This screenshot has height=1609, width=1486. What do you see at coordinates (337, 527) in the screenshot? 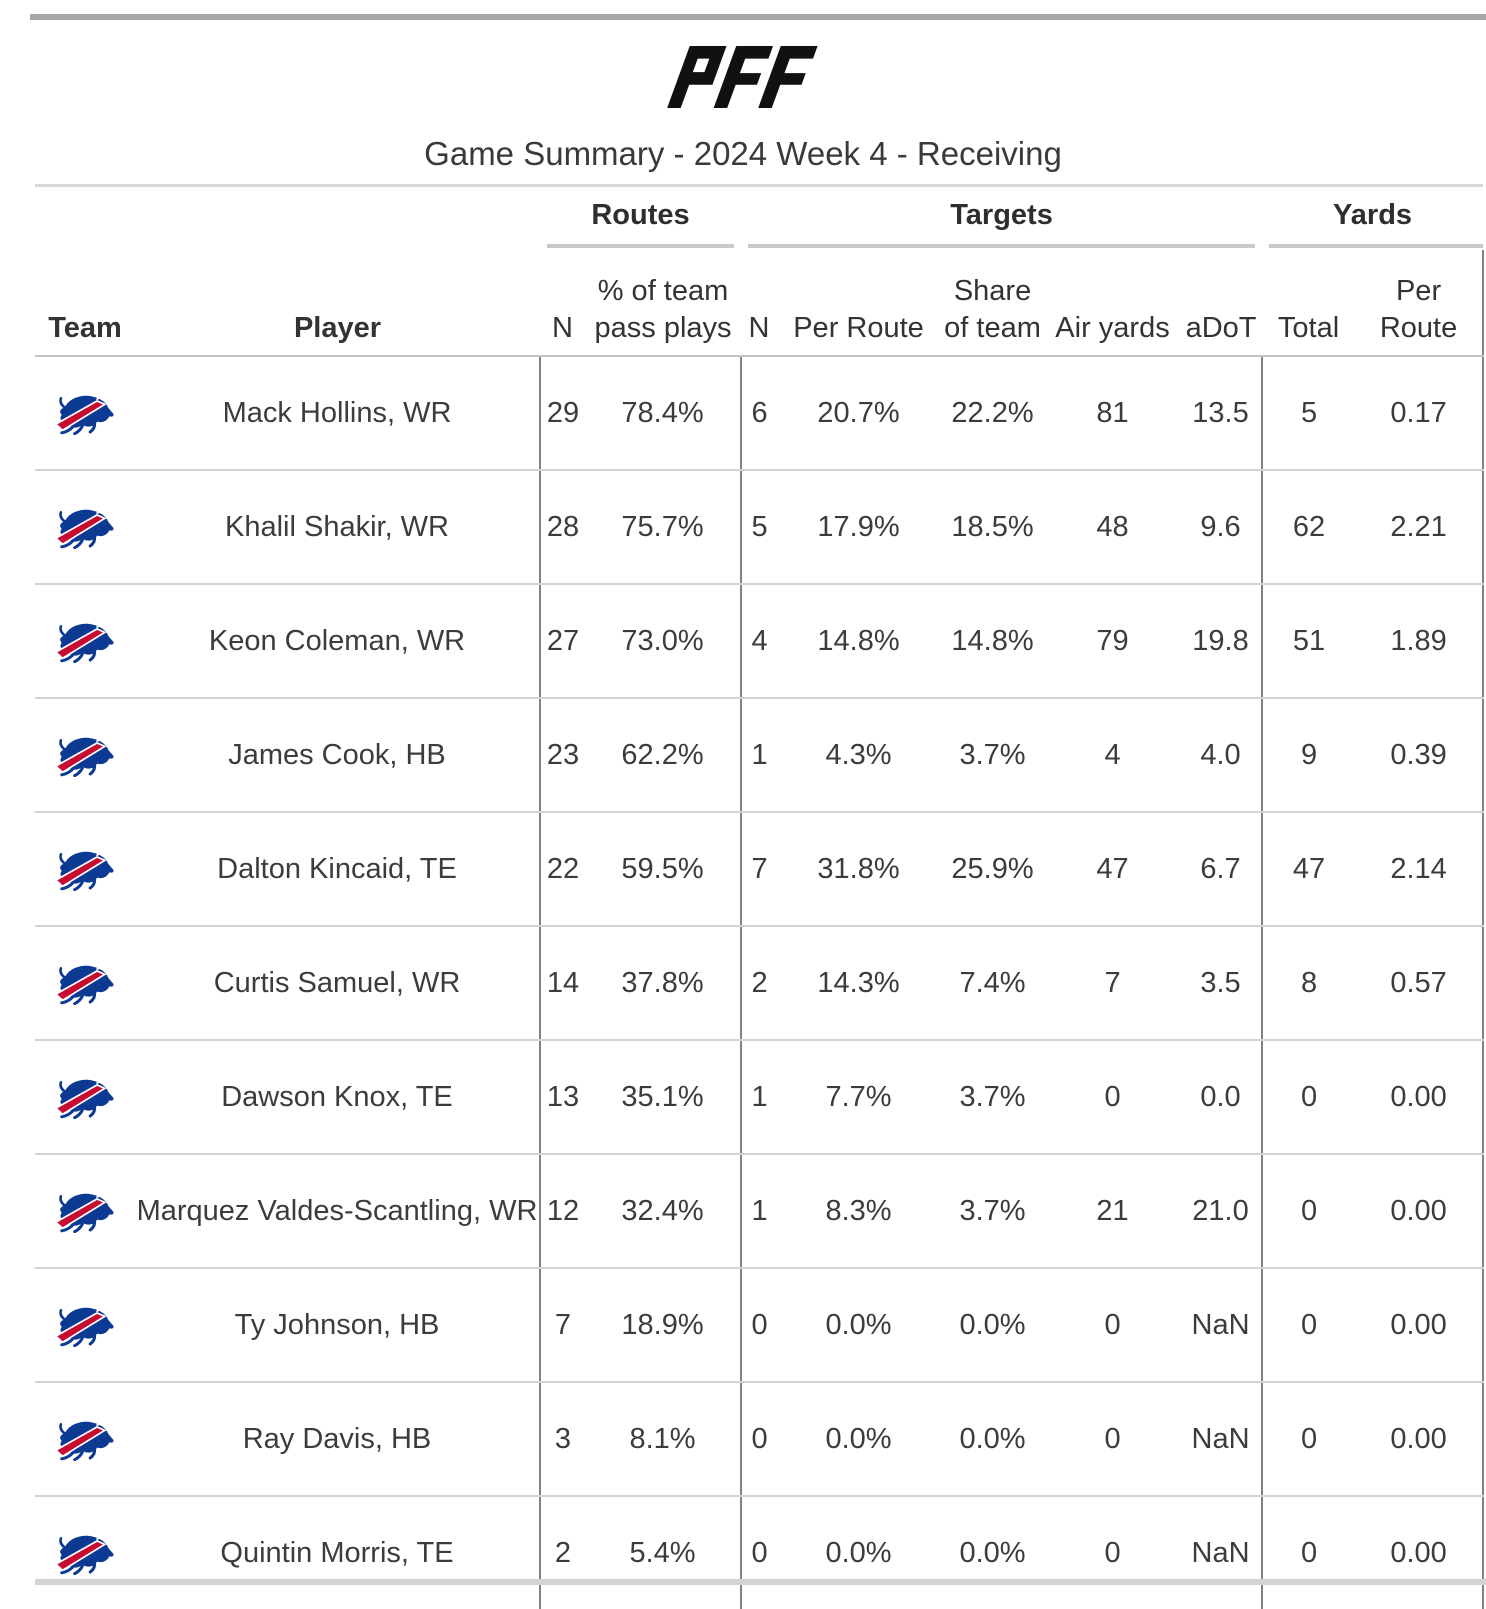
I see `player-cell: Khalil Shakir, WR` at bounding box center [337, 527].